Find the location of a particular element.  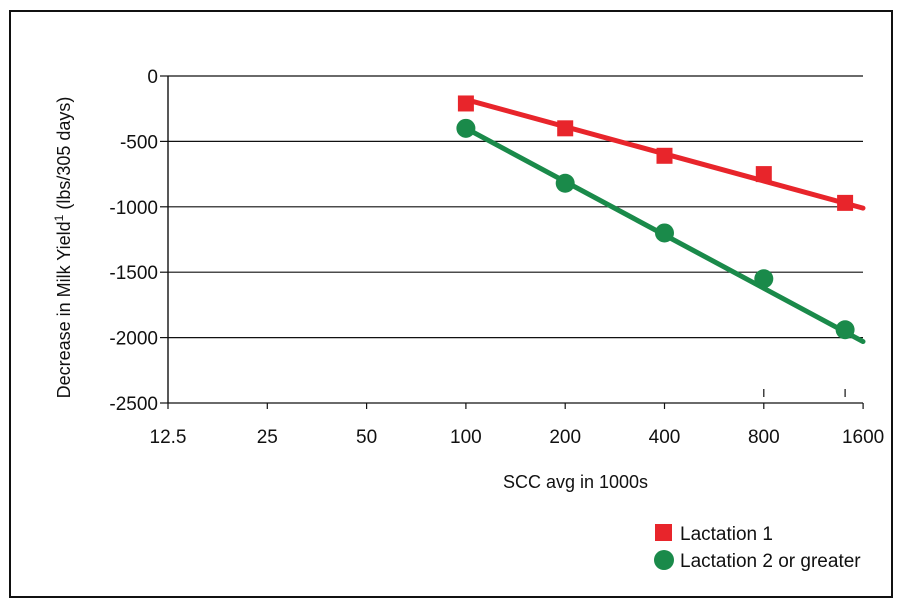

x-tick-label: 50 is located at coordinates (366, 437).